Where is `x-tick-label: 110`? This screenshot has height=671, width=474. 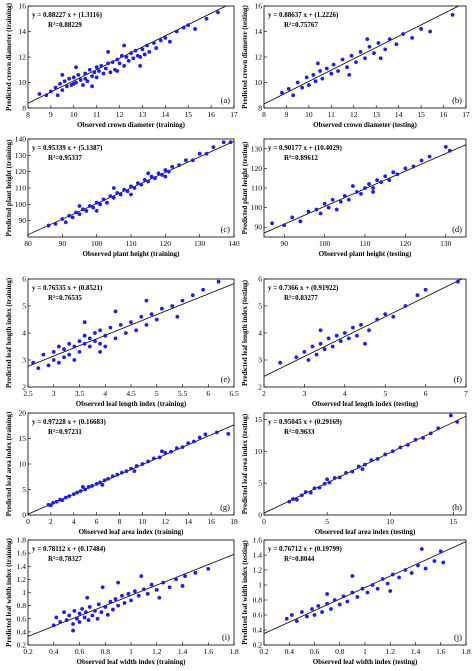
x-tick-label: 110 is located at coordinates (131, 243).